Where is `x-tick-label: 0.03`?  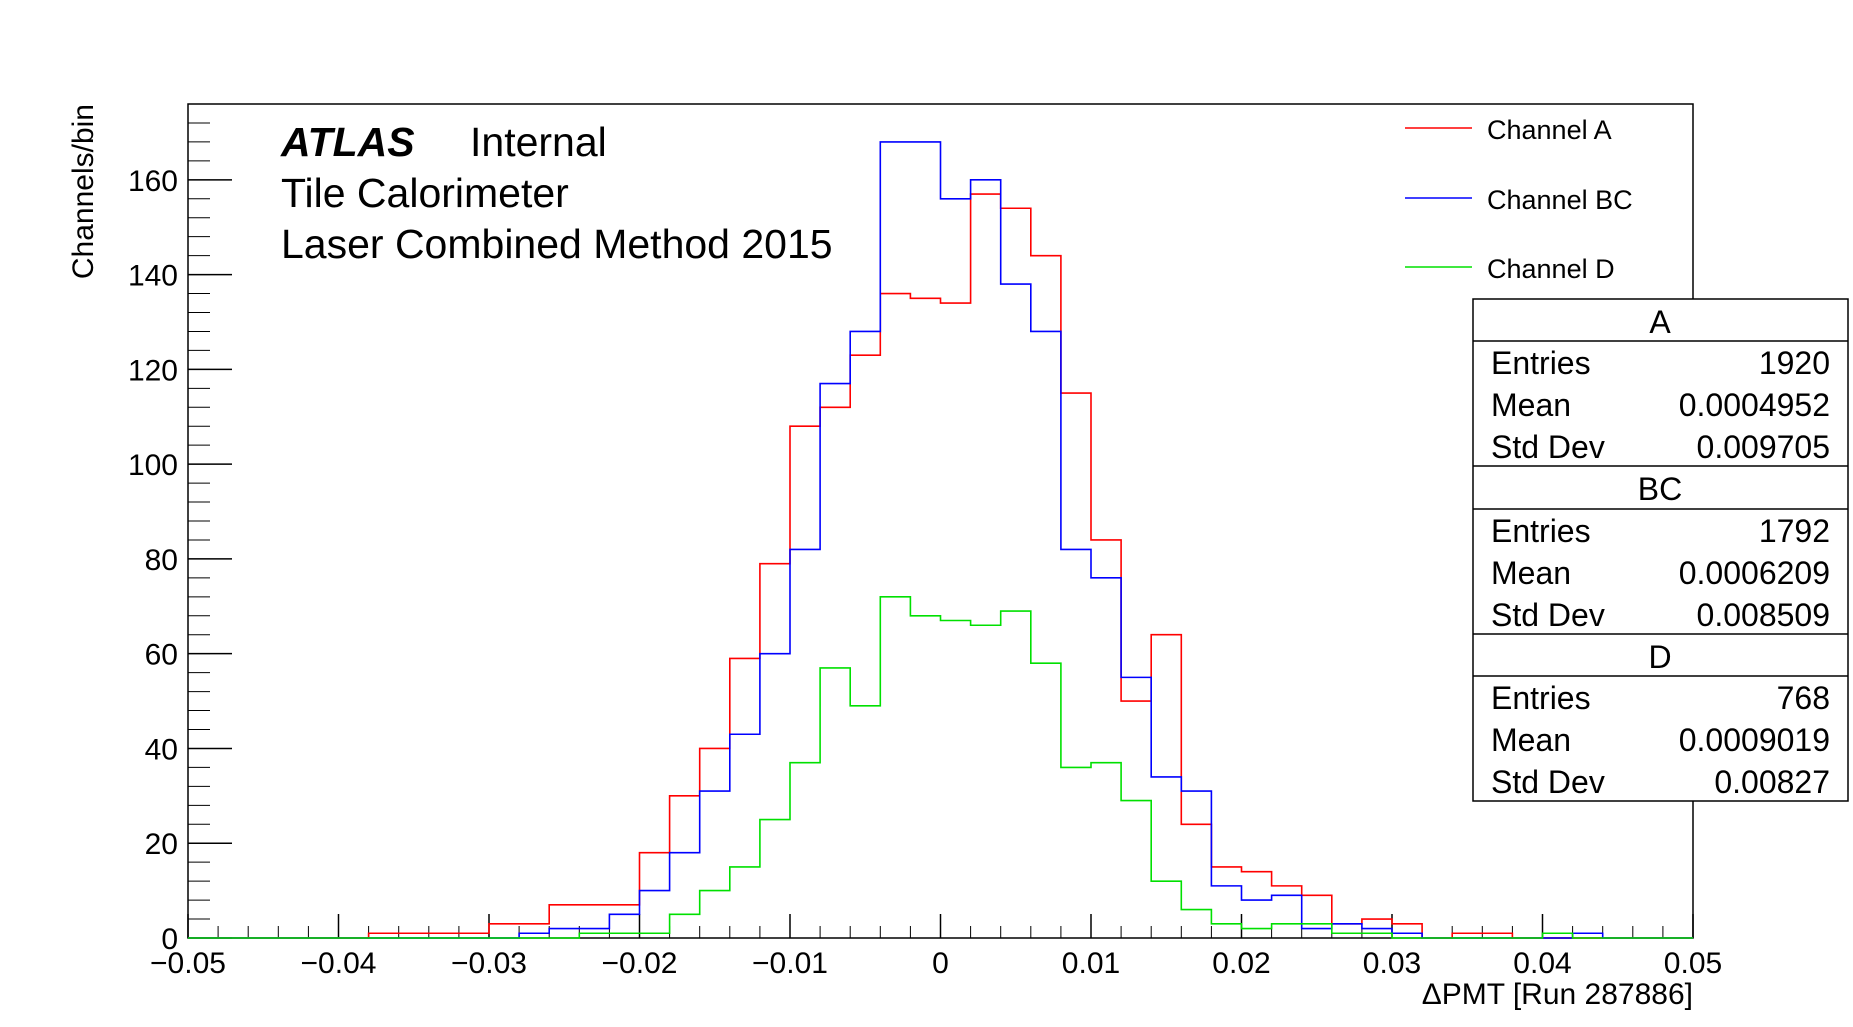
x-tick-label: 0.03 is located at coordinates (1392, 963).